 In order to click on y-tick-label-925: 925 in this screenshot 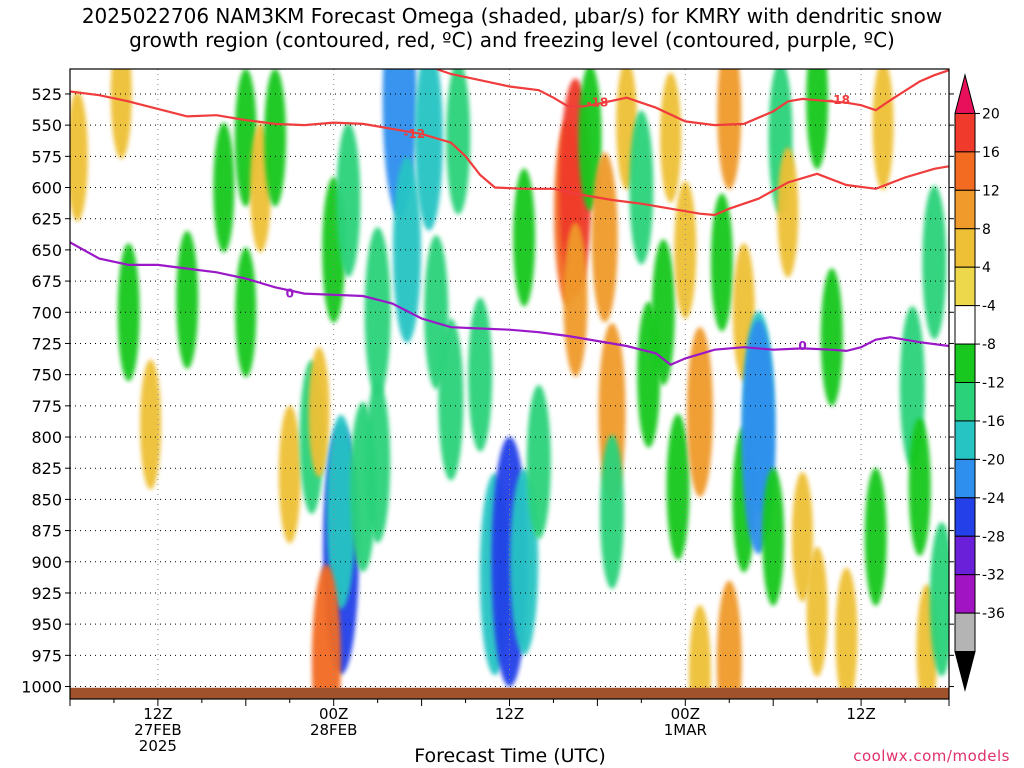, I will do `click(46, 593)`.